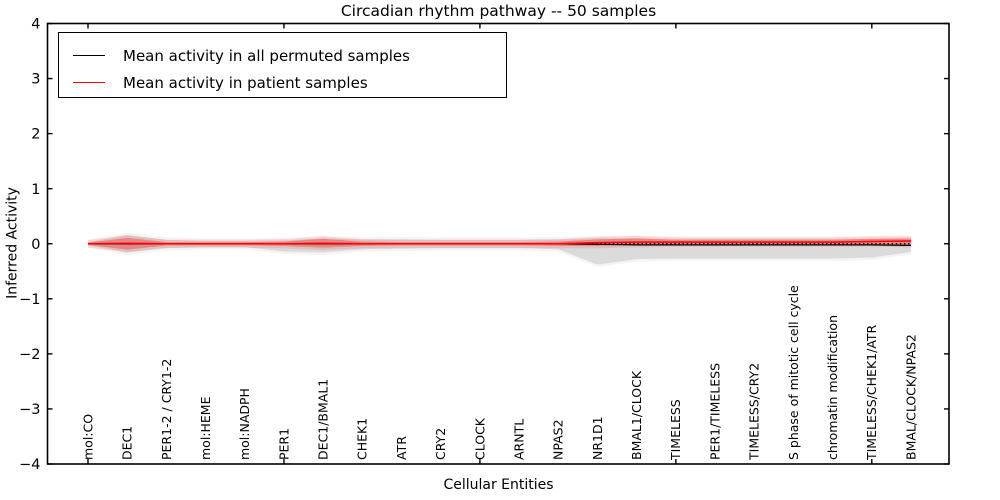 Image resolution: width=1000 pixels, height=500 pixels. Describe the element at coordinates (636, 415) in the screenshot. I see `entity-label: BMAL1/CLOCK` at that location.